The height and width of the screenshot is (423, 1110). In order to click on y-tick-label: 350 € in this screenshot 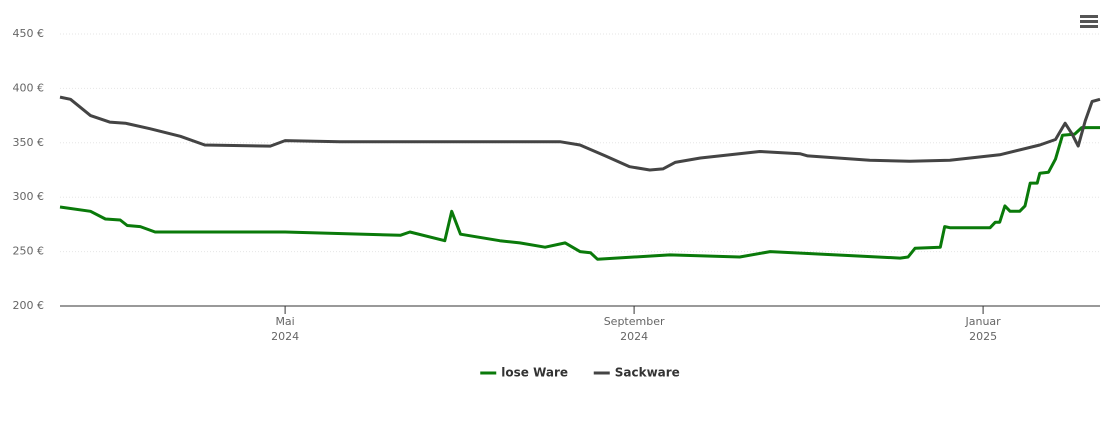, I will do `click(29, 142)`.